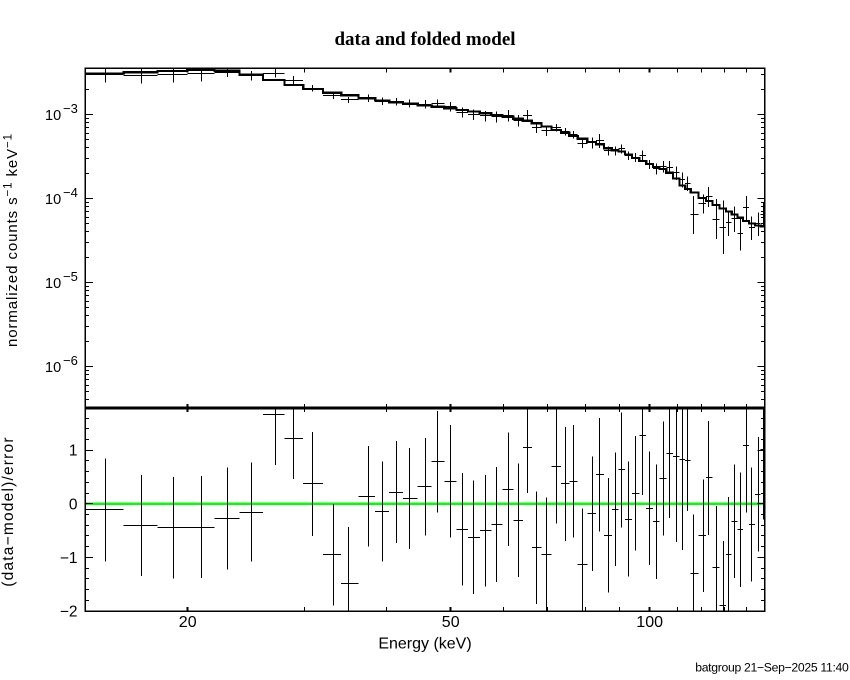 The width and height of the screenshot is (850, 680). What do you see at coordinates (649, 622) in the screenshot?
I see `svg-text: 100` at bounding box center [649, 622].